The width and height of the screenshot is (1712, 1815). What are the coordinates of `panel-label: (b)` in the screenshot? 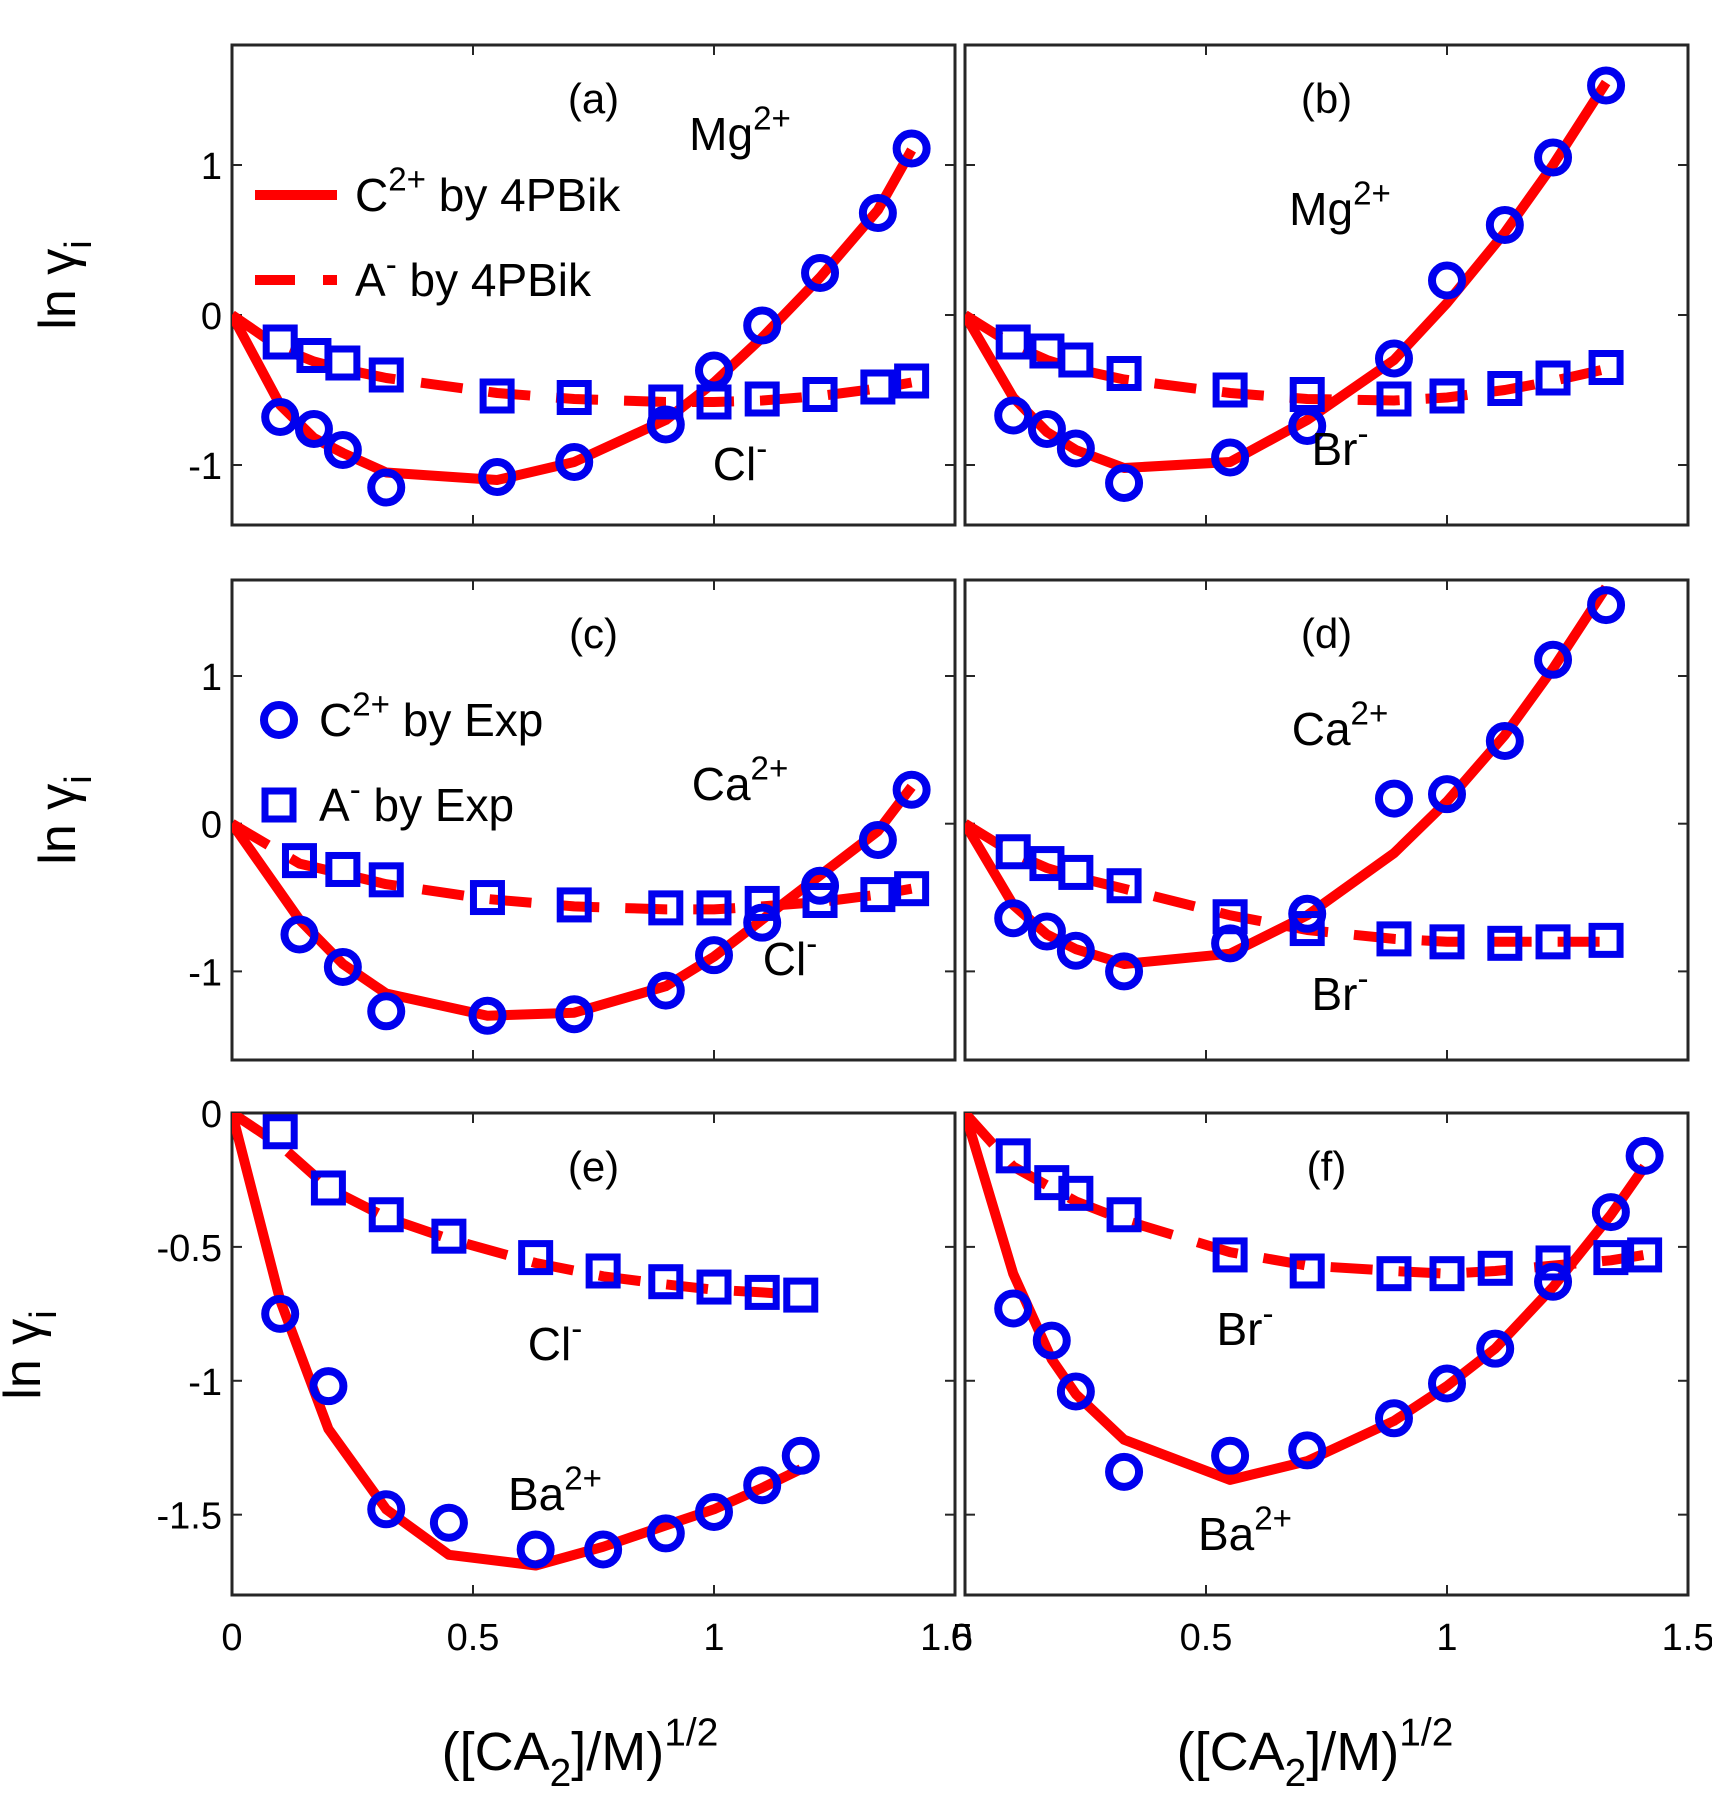 It's located at (1326, 98).